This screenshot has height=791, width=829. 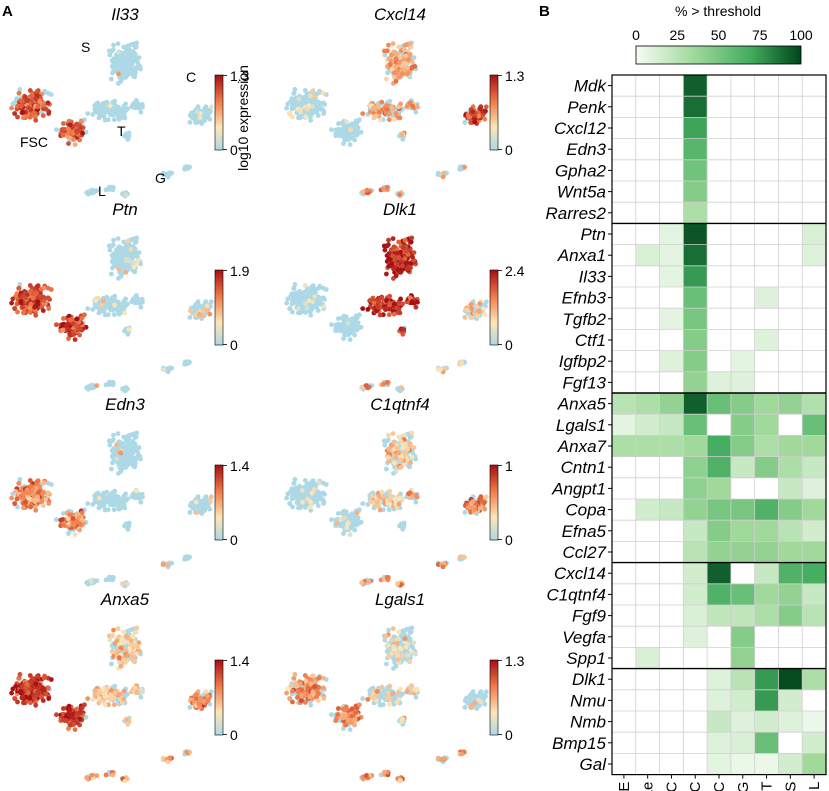 I want to click on umap-cells, so click(x=111, y=314).